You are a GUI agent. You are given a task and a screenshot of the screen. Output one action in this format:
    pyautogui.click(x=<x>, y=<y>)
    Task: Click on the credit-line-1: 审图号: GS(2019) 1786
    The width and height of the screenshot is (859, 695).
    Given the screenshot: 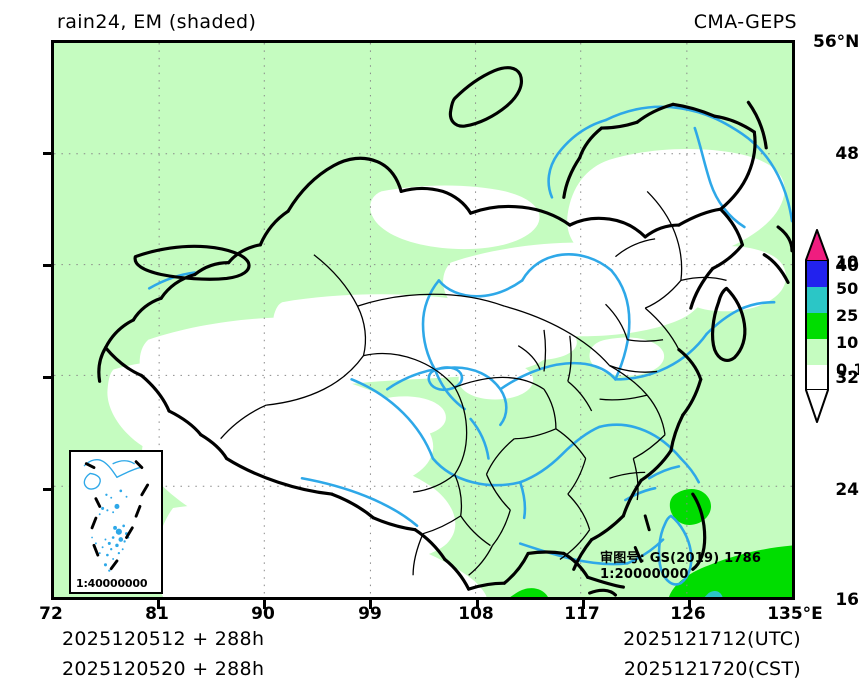 What is the action you would take?
    pyautogui.click(x=681, y=558)
    